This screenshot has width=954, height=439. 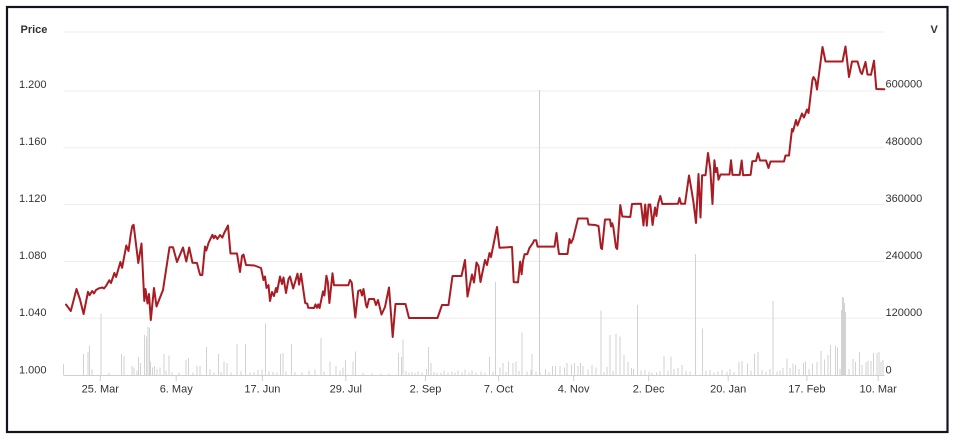 I want to click on svg-text: 480000, so click(x=904, y=142).